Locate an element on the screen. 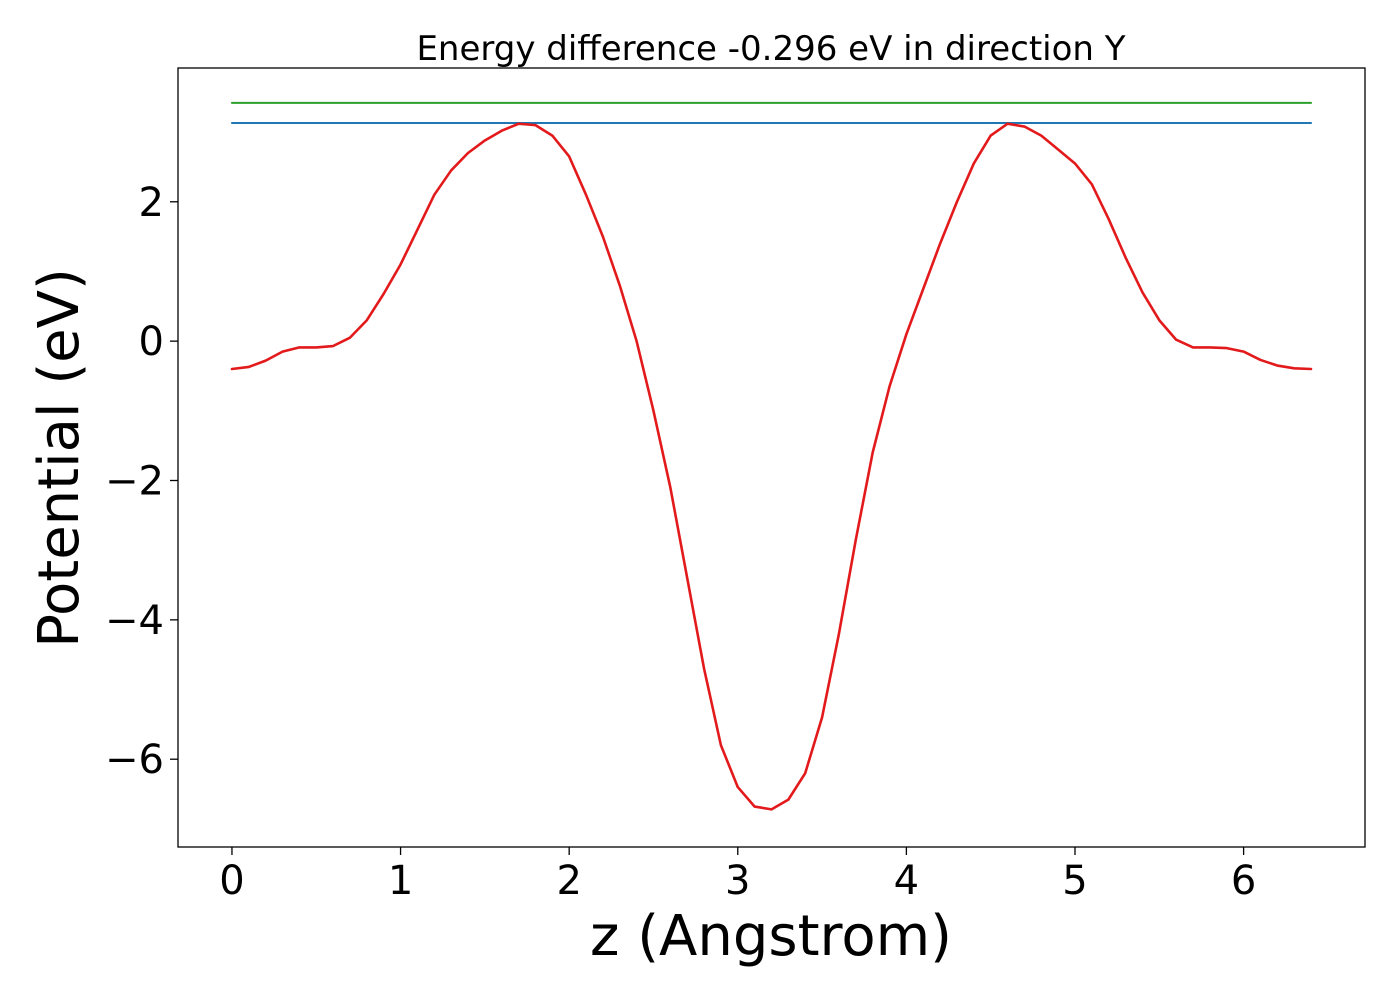 This screenshot has height=1000, width=1400. x-tick-label: 0 is located at coordinates (231, 881).